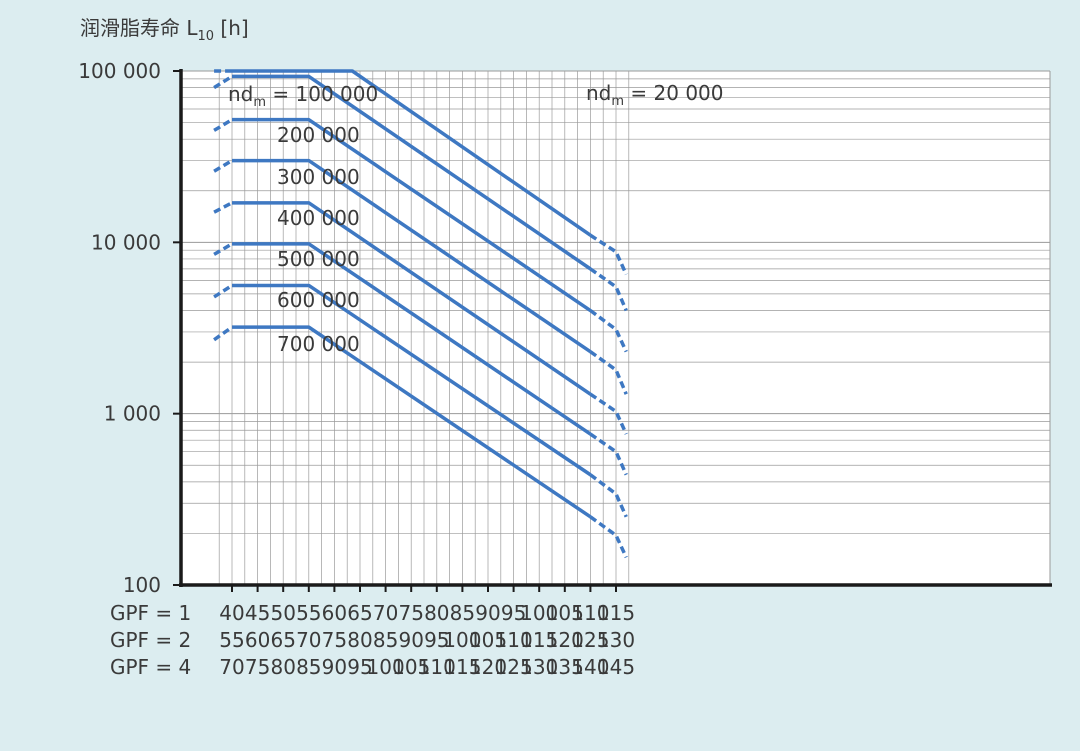 This screenshot has height=751, width=1080. I want to click on x-tick-label: 45, so click(257, 613).